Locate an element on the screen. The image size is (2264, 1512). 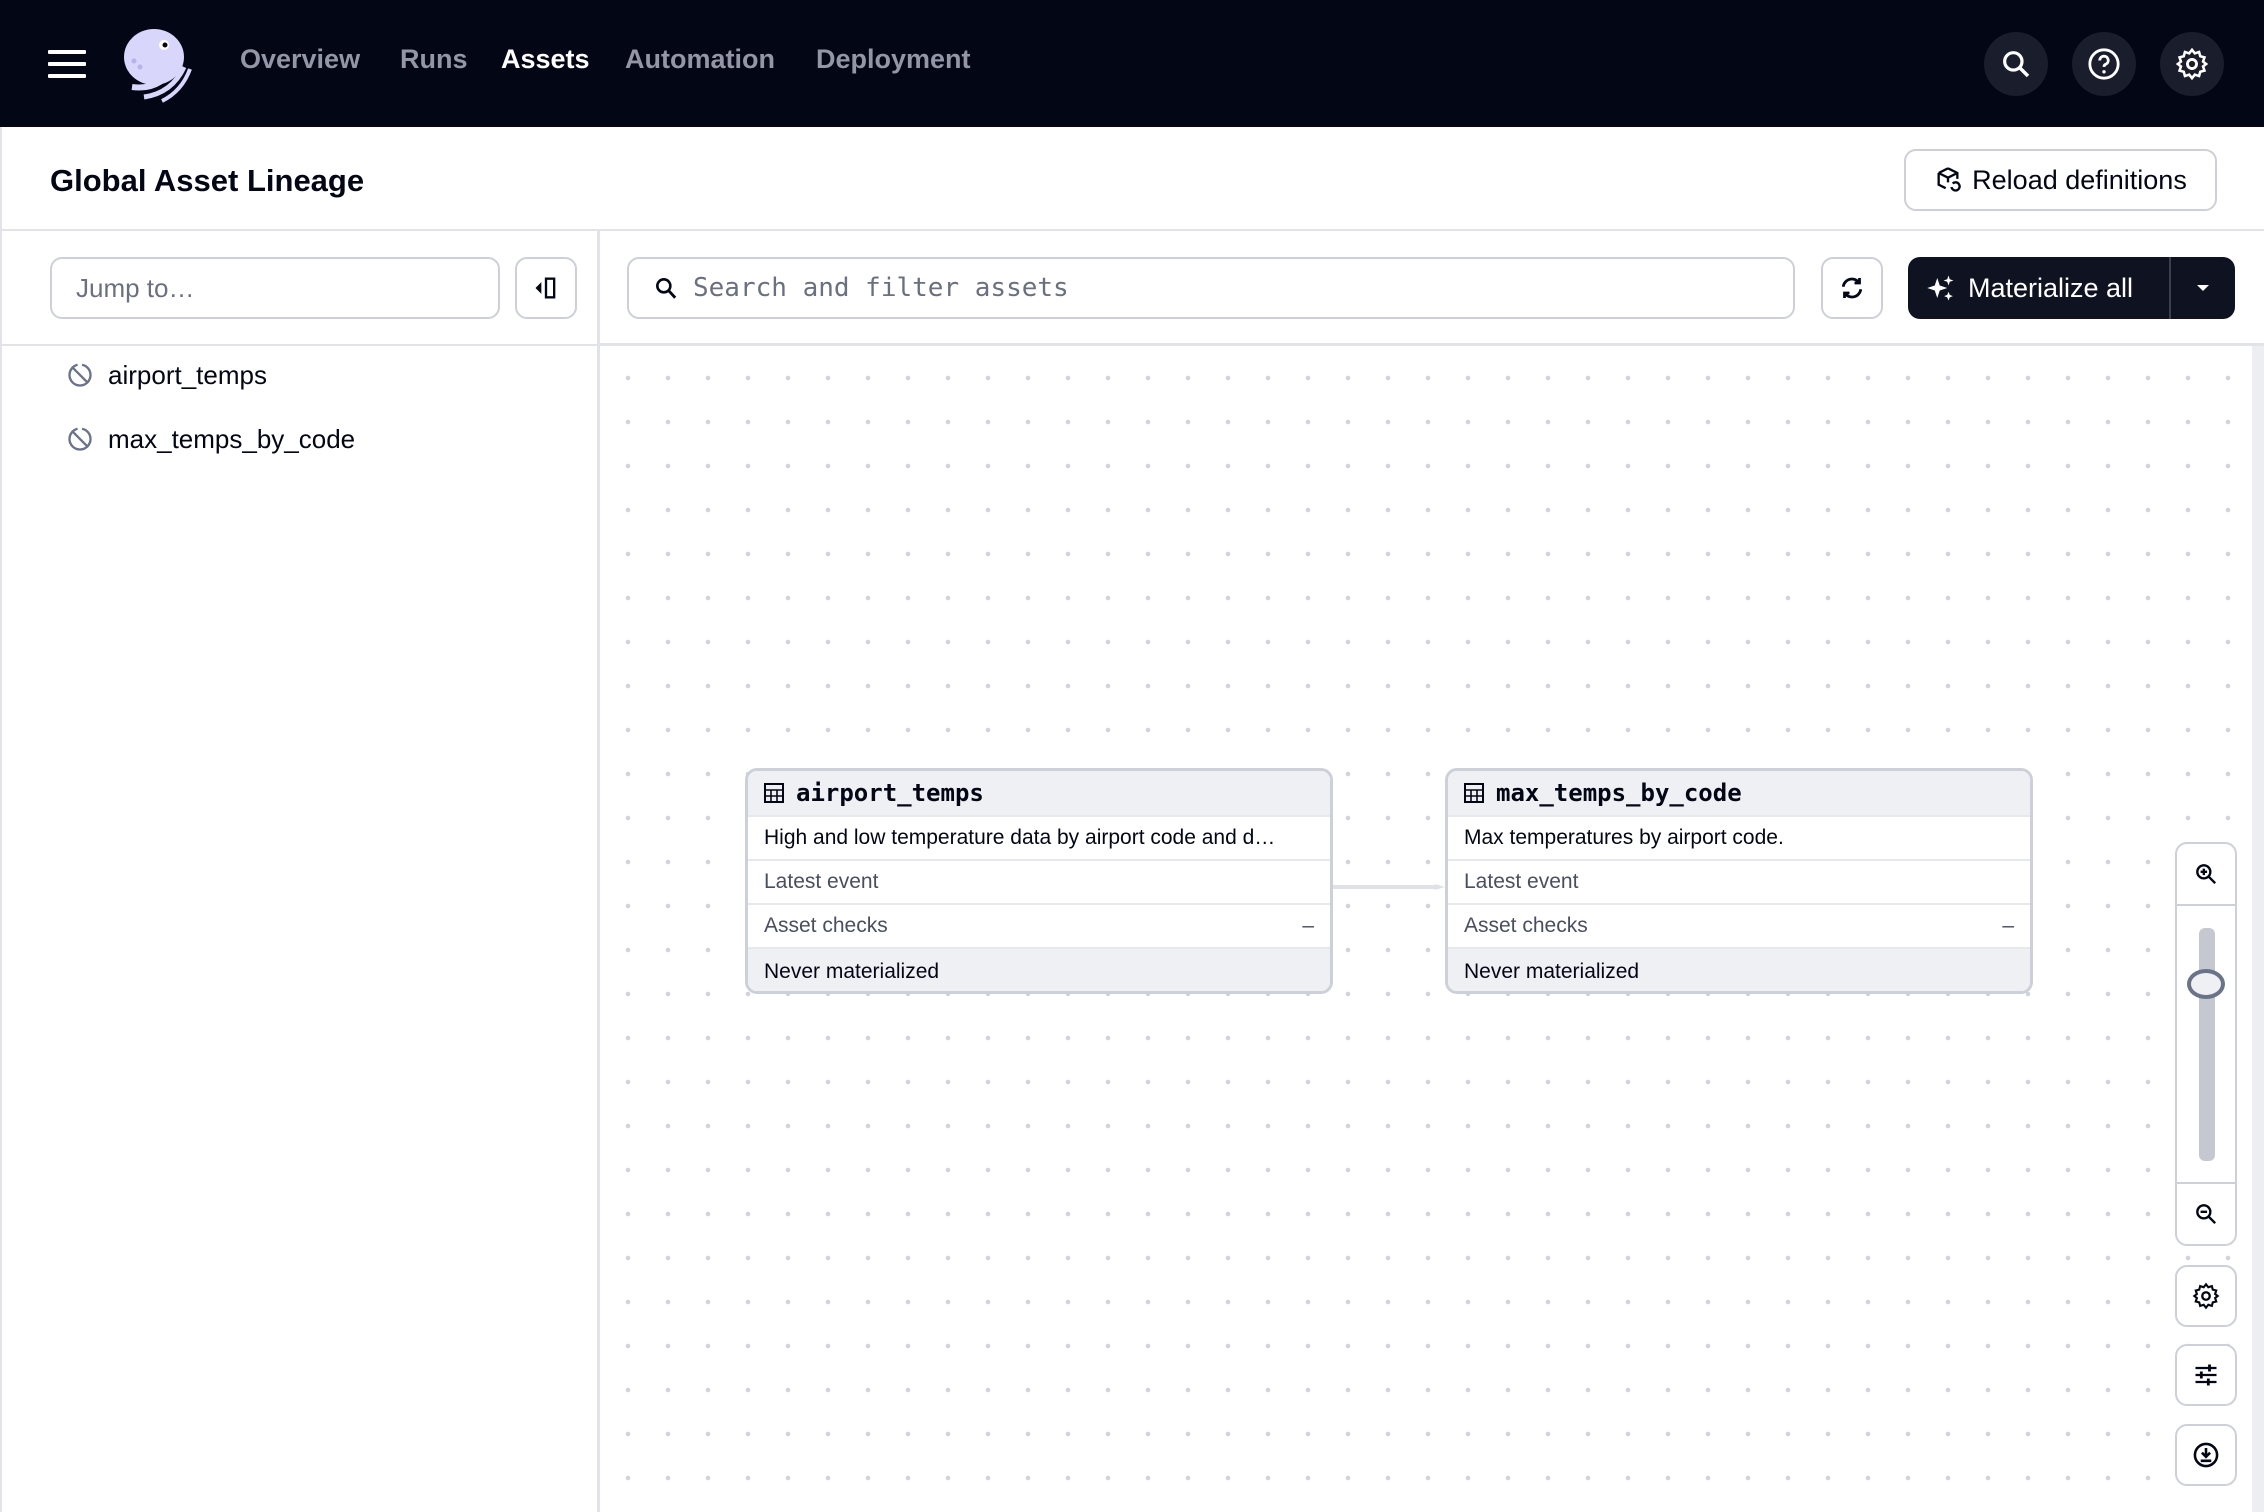
search-button is located at coordinates (2016, 64).